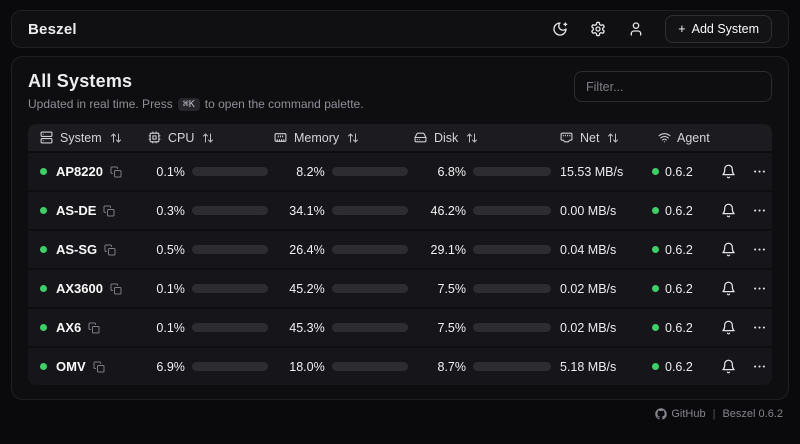  Describe the element at coordinates (307, 210) in the screenshot. I see `memory-value: 34.1%` at that location.